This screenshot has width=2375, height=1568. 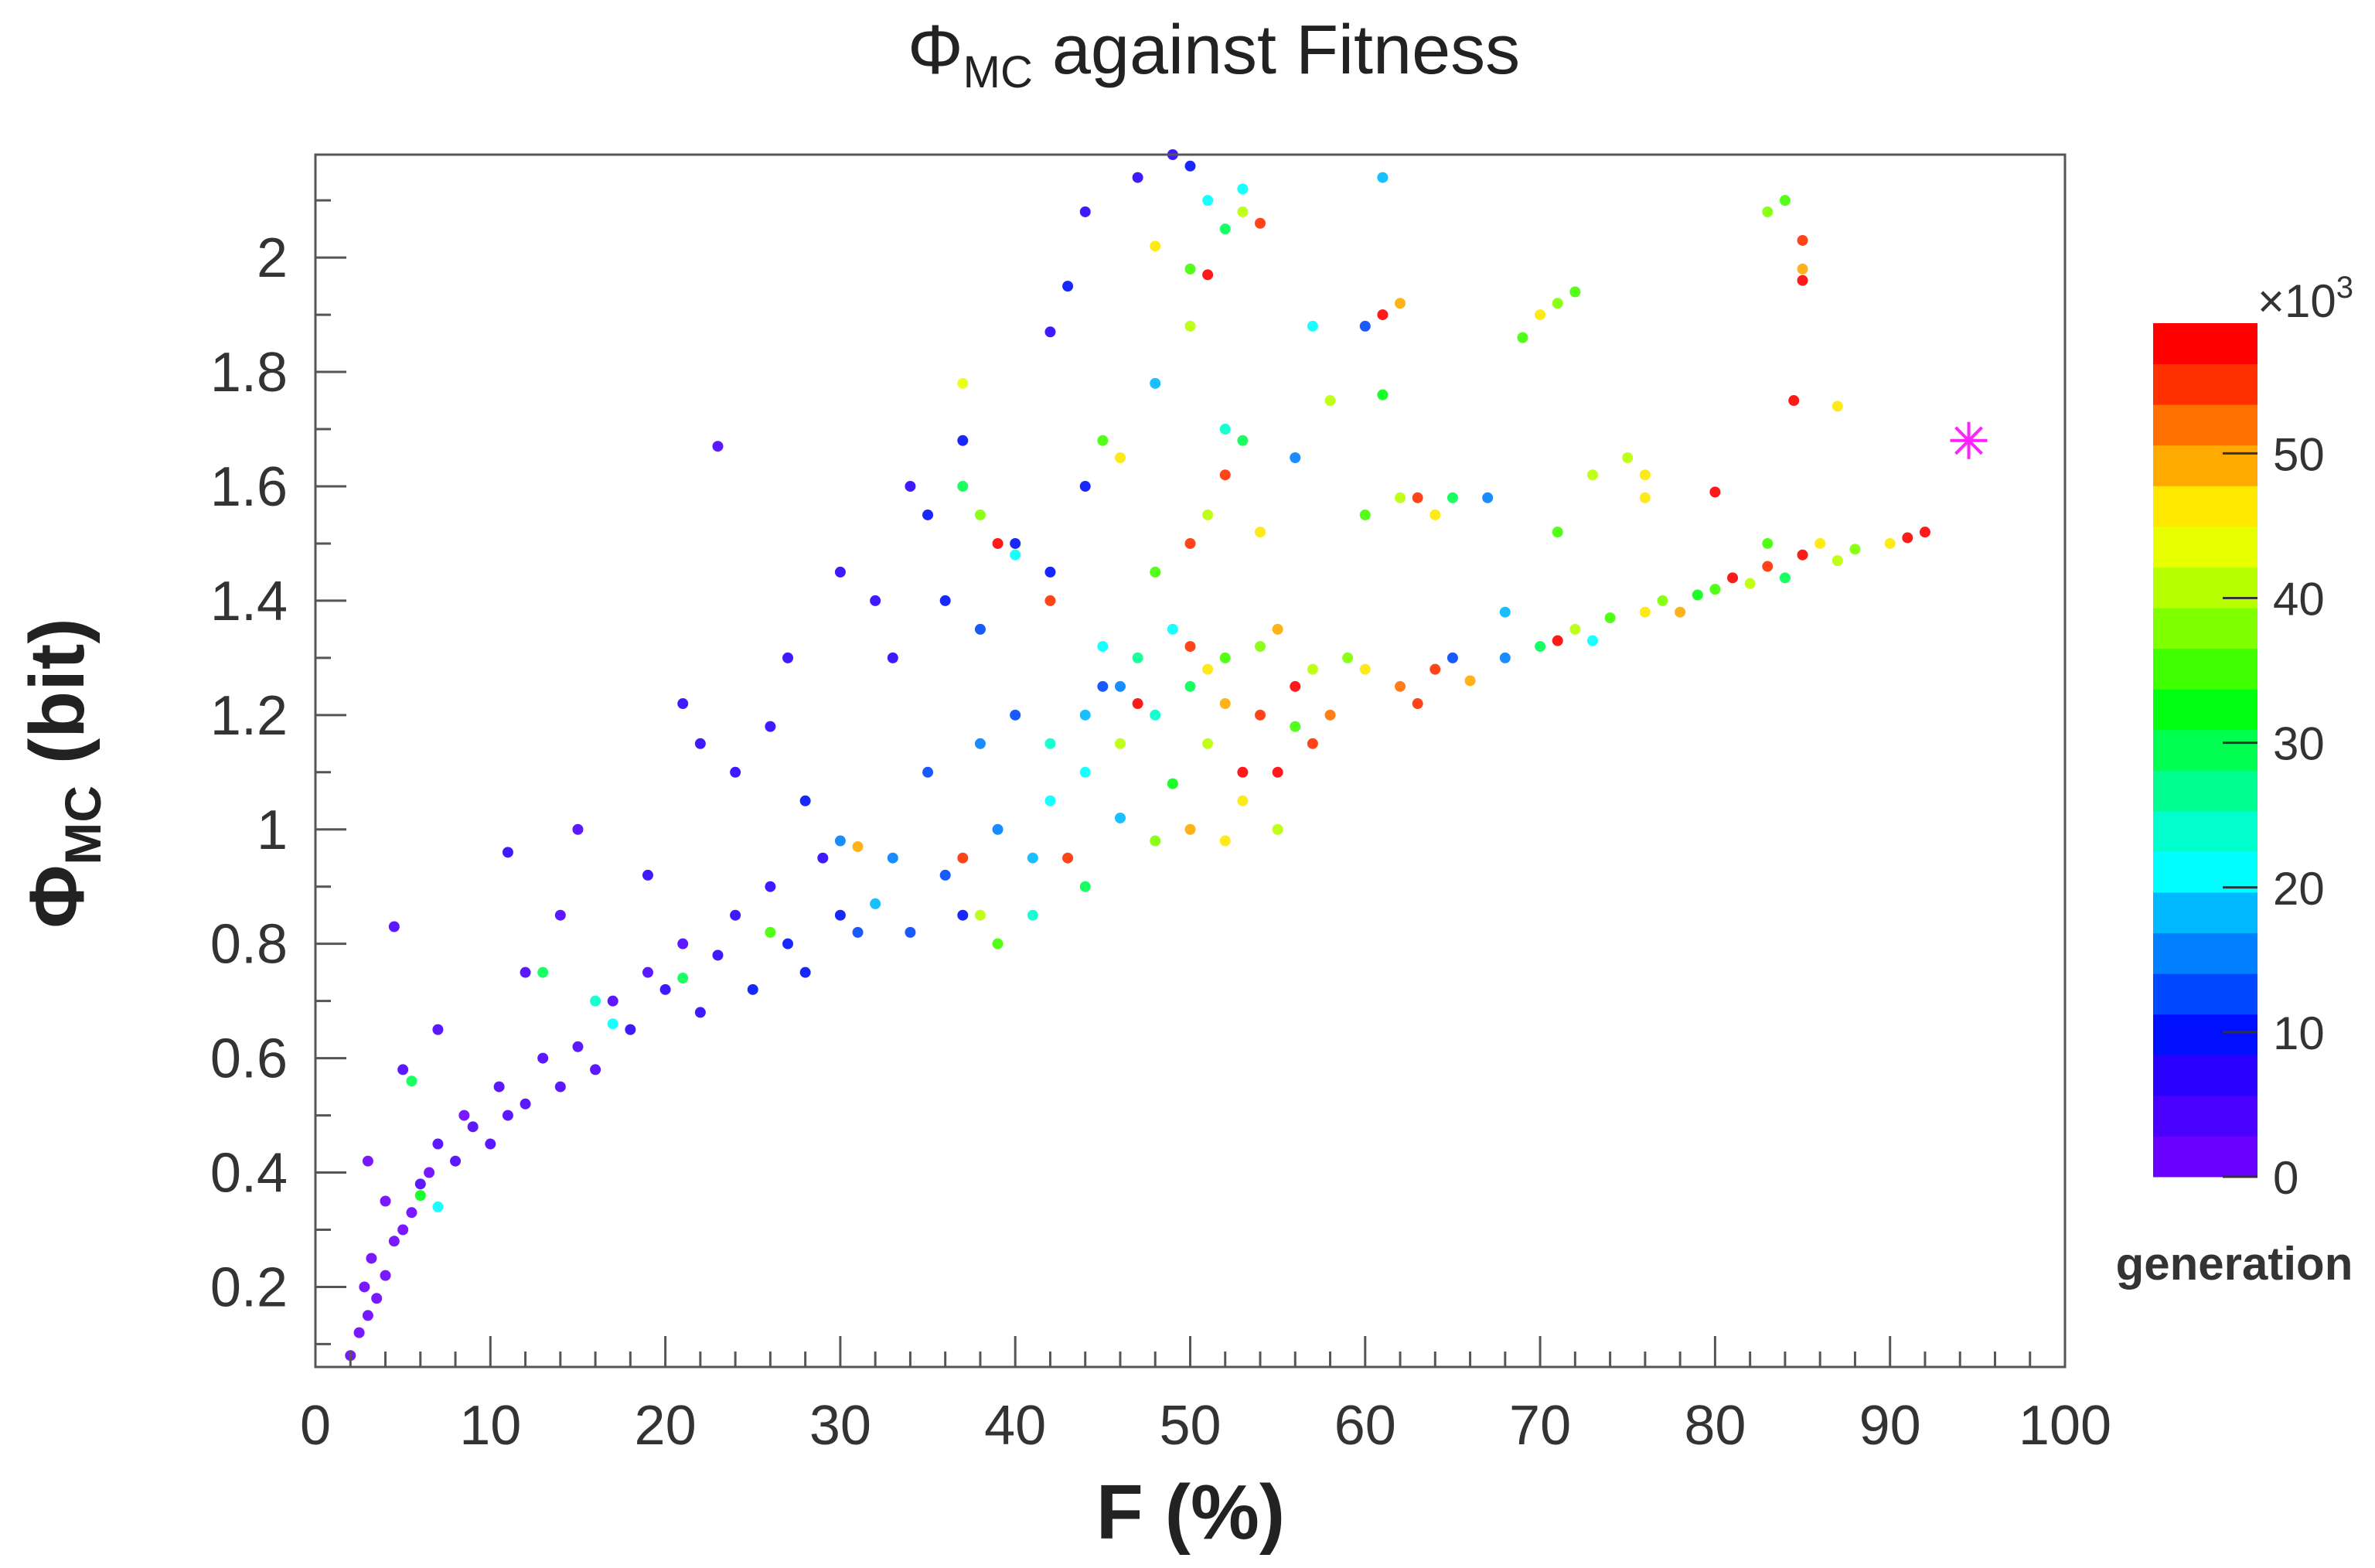 What do you see at coordinates (2299, 889) in the screenshot?
I see `colorbar-tick-label: 20` at bounding box center [2299, 889].